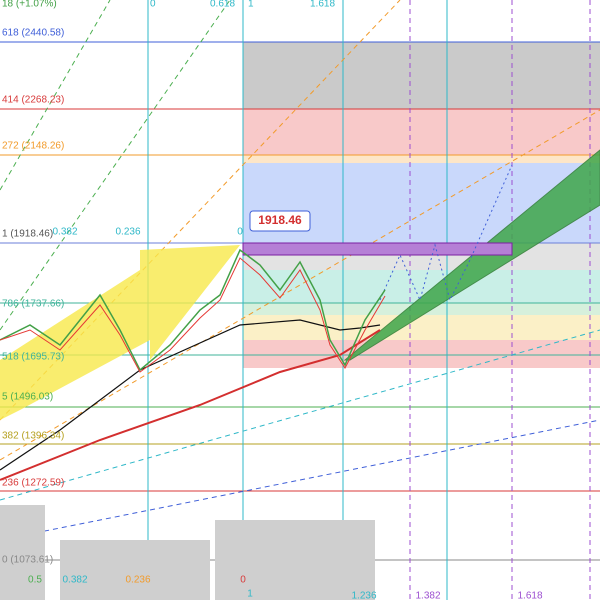  What do you see at coordinates (33, 146) in the screenshot?
I see `fib-label: 272 (2148.26)` at bounding box center [33, 146].